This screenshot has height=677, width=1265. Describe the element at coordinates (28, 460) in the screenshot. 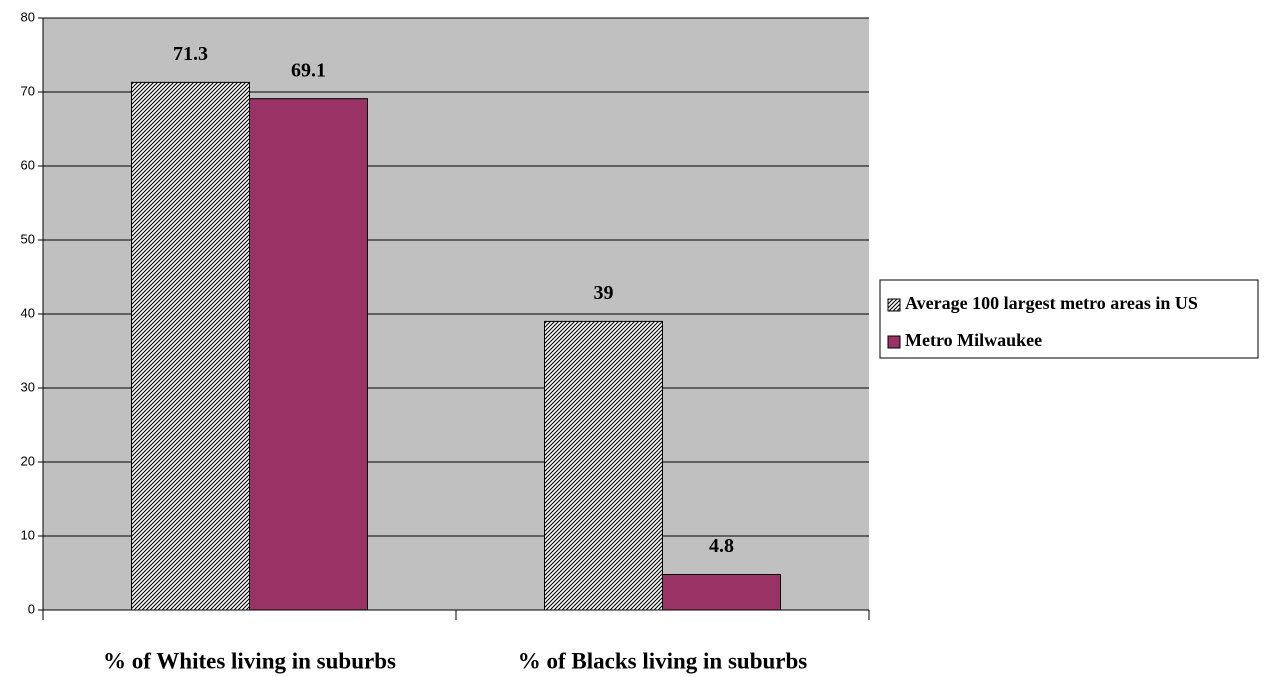

I see `y-tick-label: 20` at that location.